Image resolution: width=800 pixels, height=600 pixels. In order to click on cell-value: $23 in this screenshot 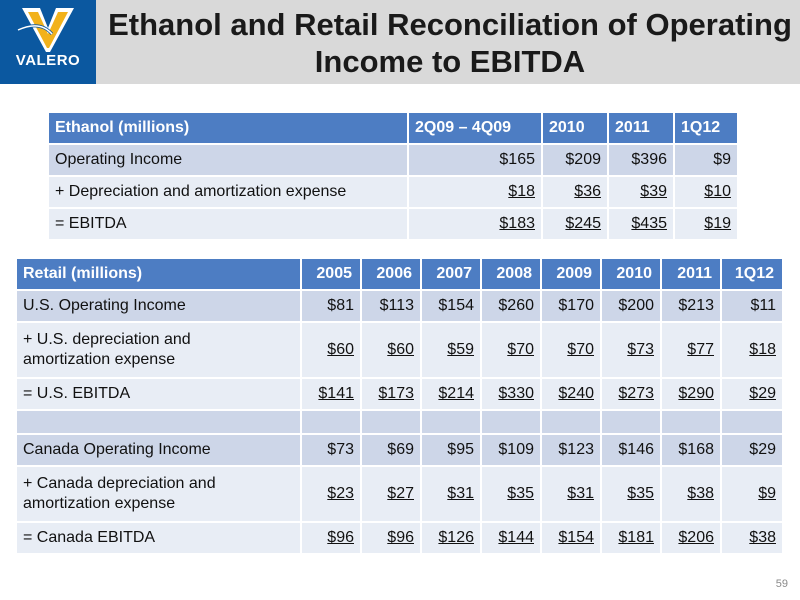, I will do `click(340, 493)`.